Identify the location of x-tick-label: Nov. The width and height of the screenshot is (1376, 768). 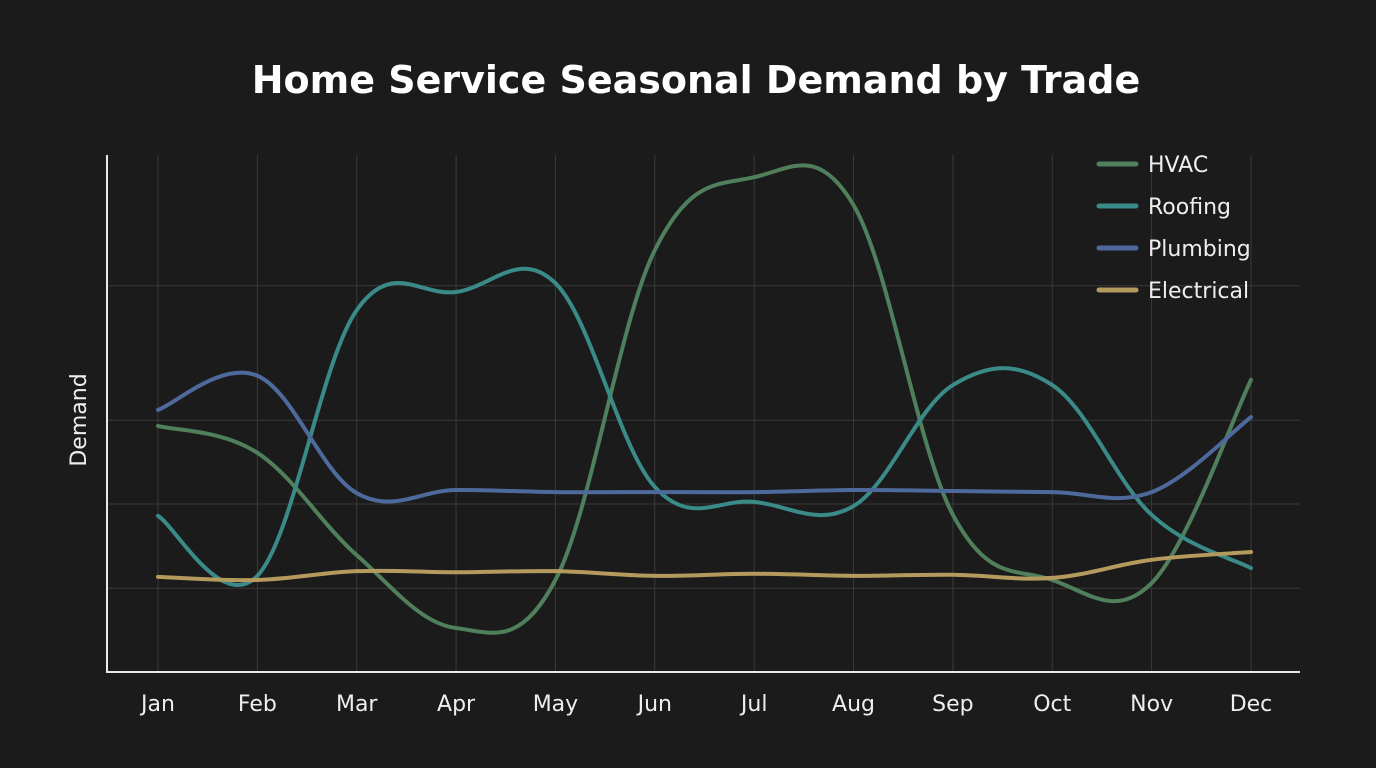
(1151, 704).